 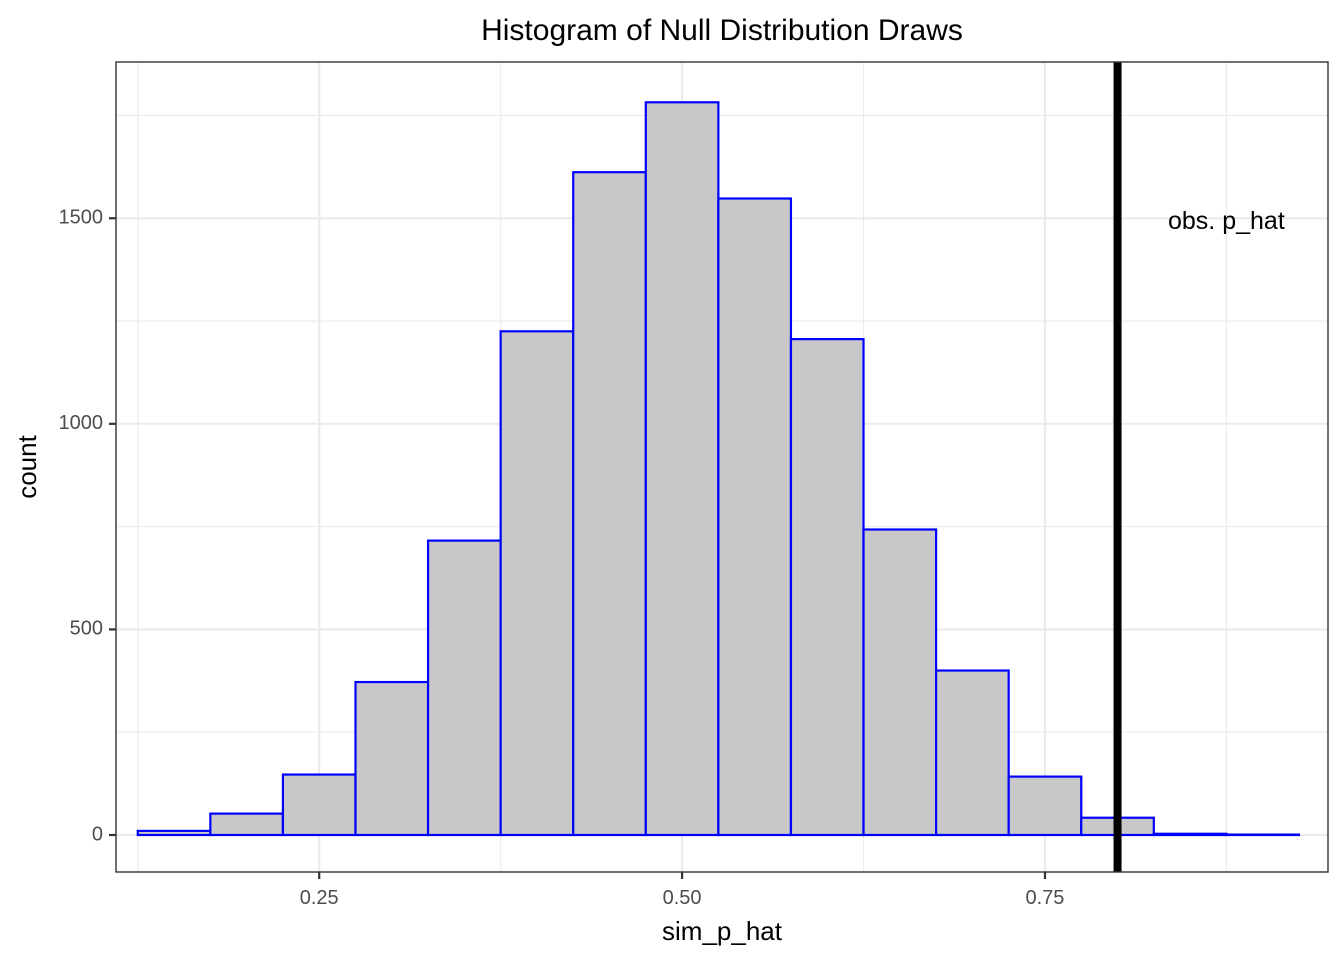 What do you see at coordinates (319, 898) in the screenshot?
I see `x-tick-label: 0.25` at bounding box center [319, 898].